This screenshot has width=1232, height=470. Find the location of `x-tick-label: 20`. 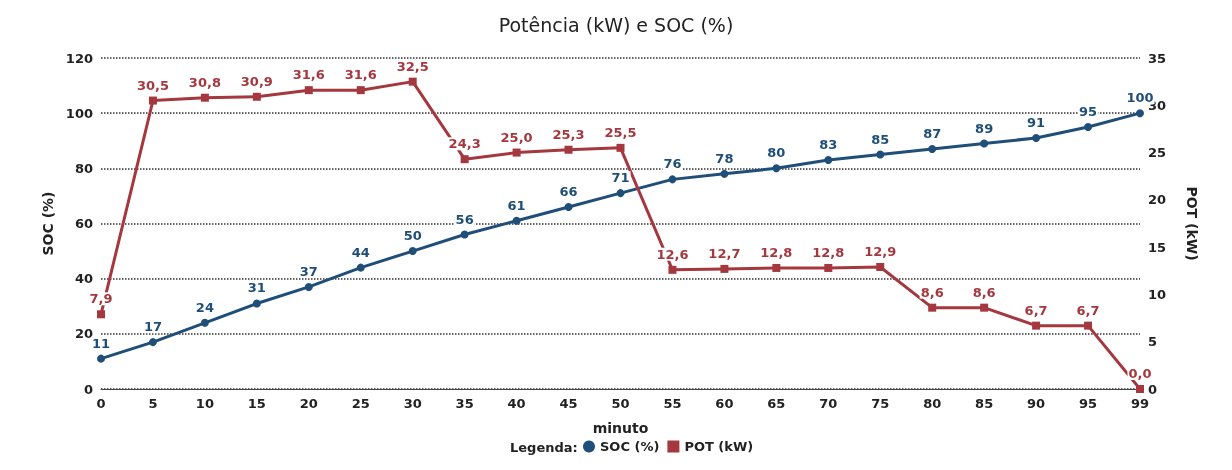

x-tick-label: 20 is located at coordinates (308, 403).